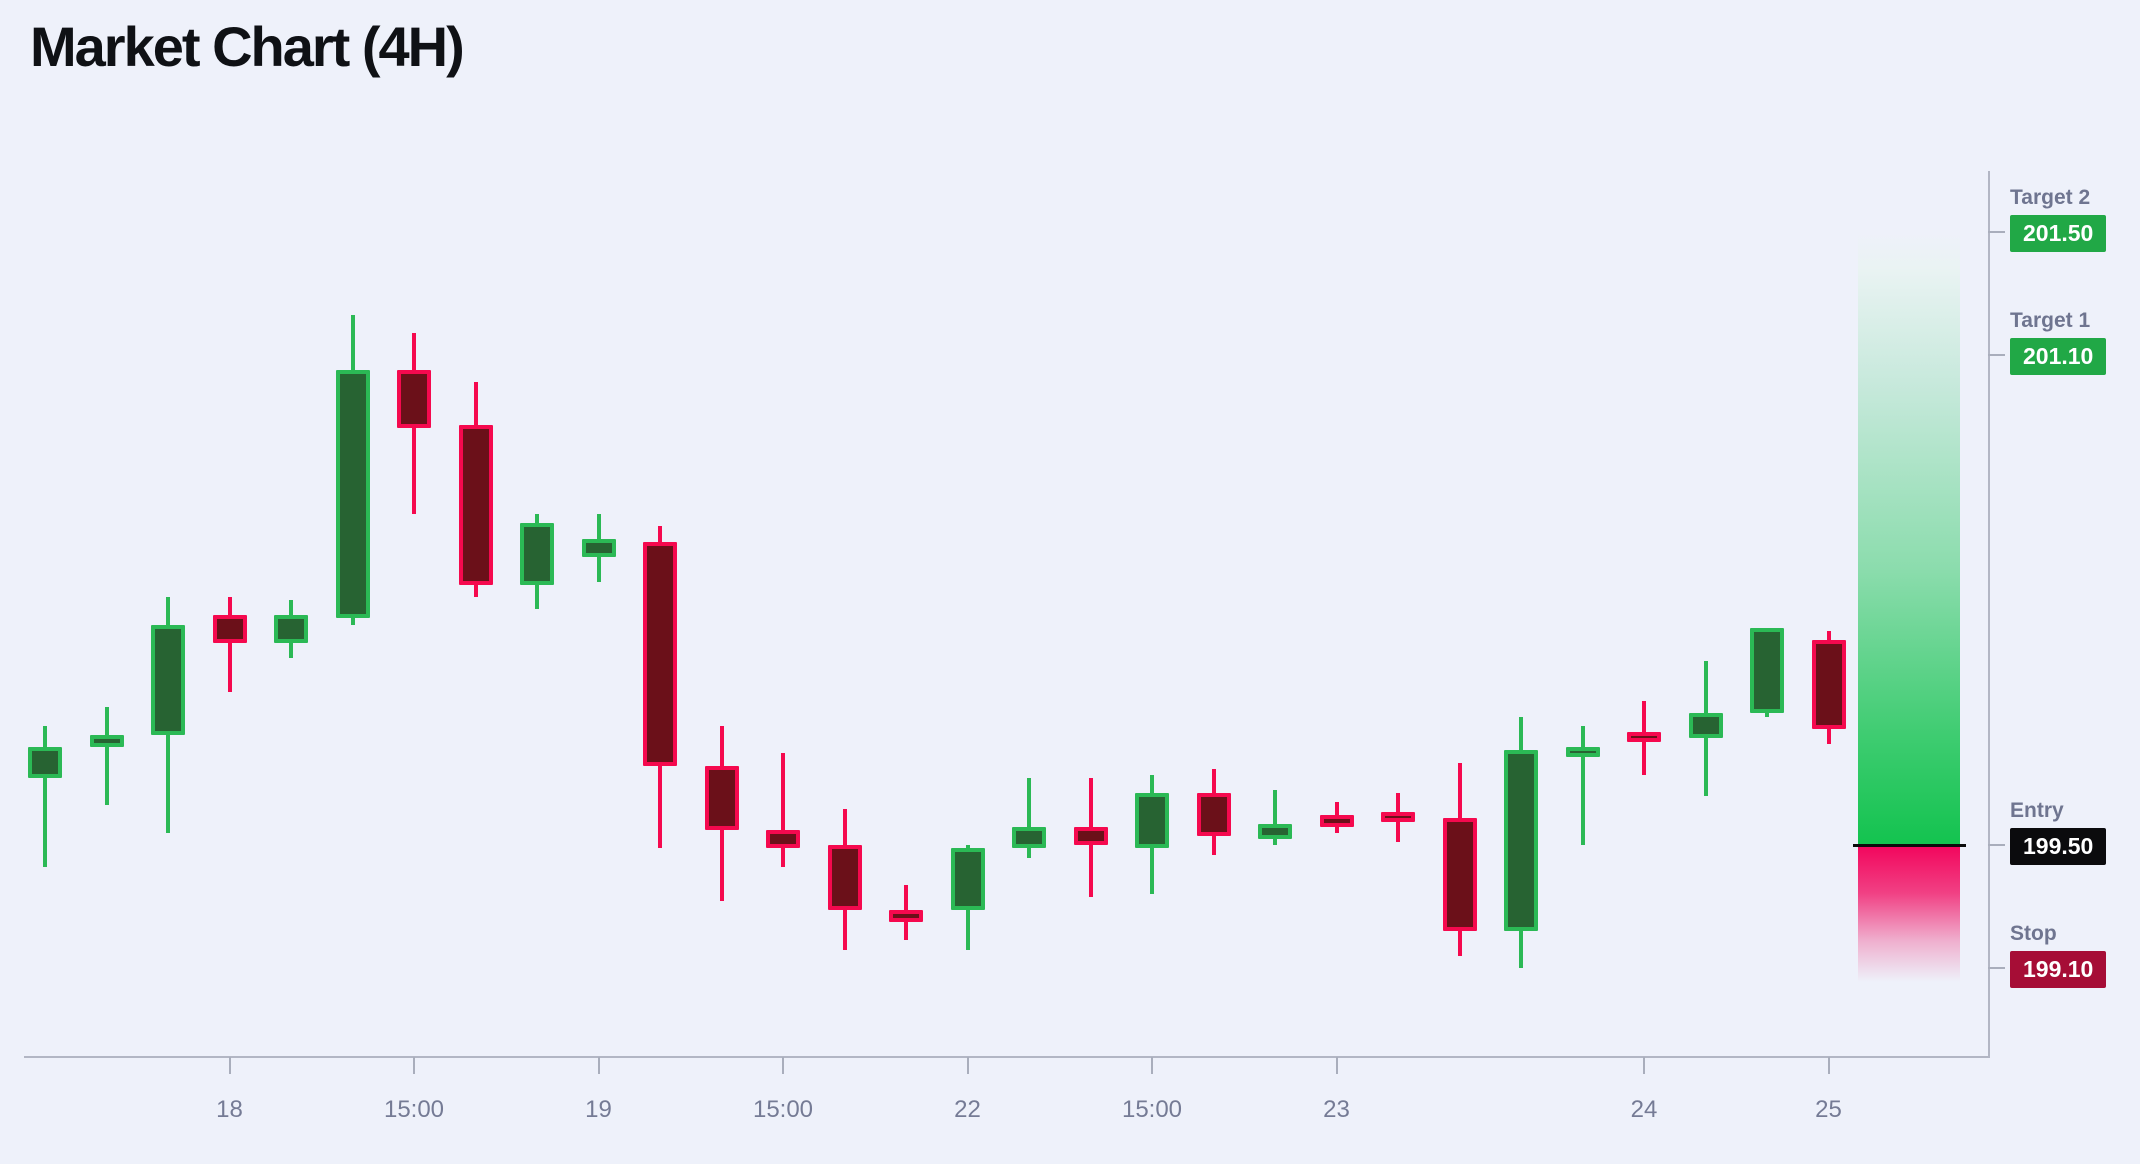 The width and height of the screenshot is (2140, 1164). Describe the element at coordinates (2050, 320) in the screenshot. I see `target1-label: Target 1` at that location.